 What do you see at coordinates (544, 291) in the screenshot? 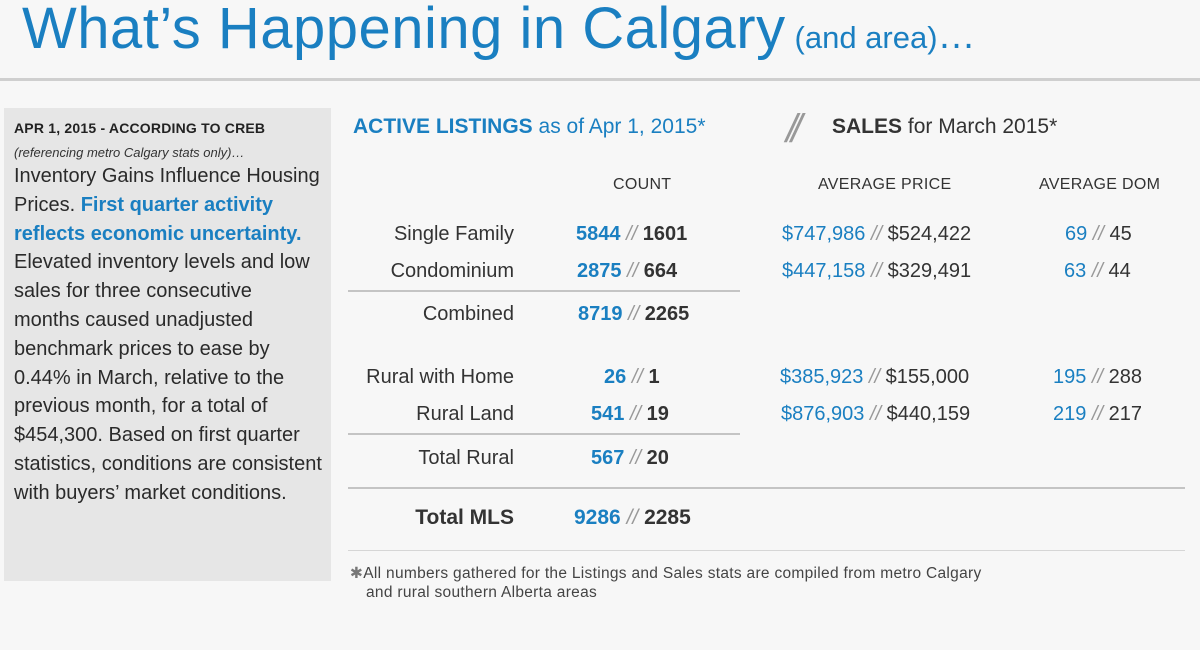
I see `subtotal-rule` at bounding box center [544, 291].